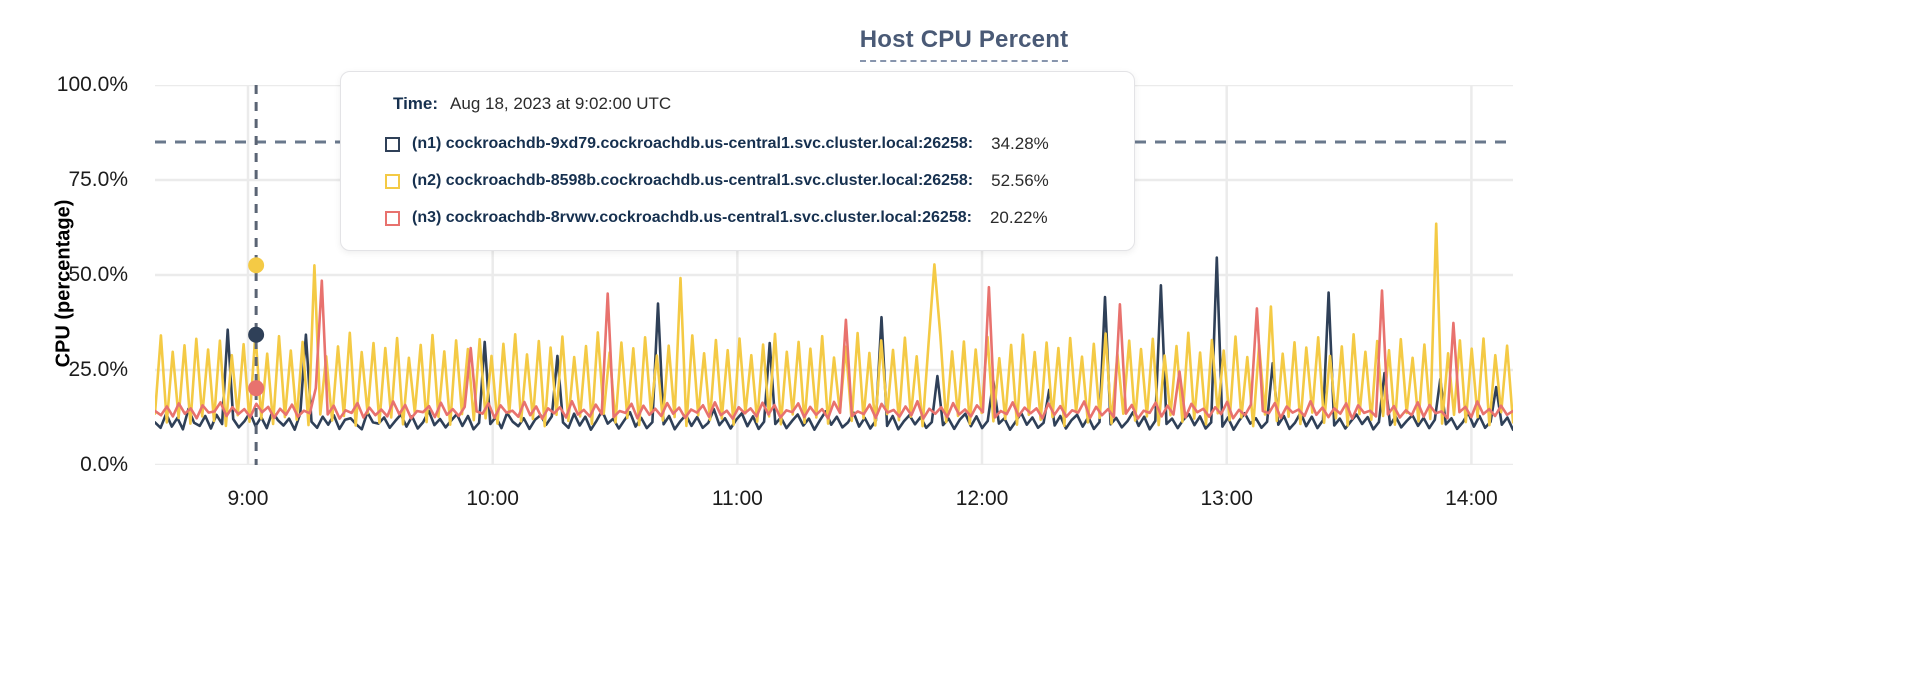 The width and height of the screenshot is (1928, 696). What do you see at coordinates (98, 179) in the screenshot?
I see `y-axis-tick-label: 75.0%` at bounding box center [98, 179].